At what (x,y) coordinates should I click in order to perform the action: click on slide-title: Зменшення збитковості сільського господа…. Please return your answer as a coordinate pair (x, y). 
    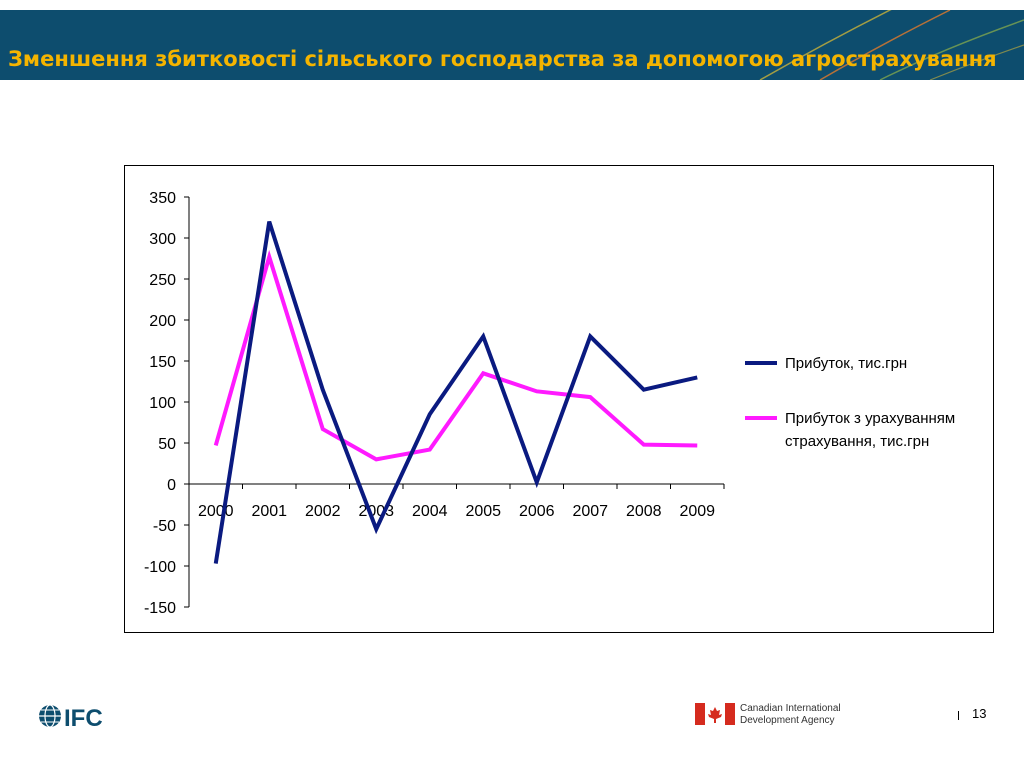
    Looking at the image, I should click on (502, 59).